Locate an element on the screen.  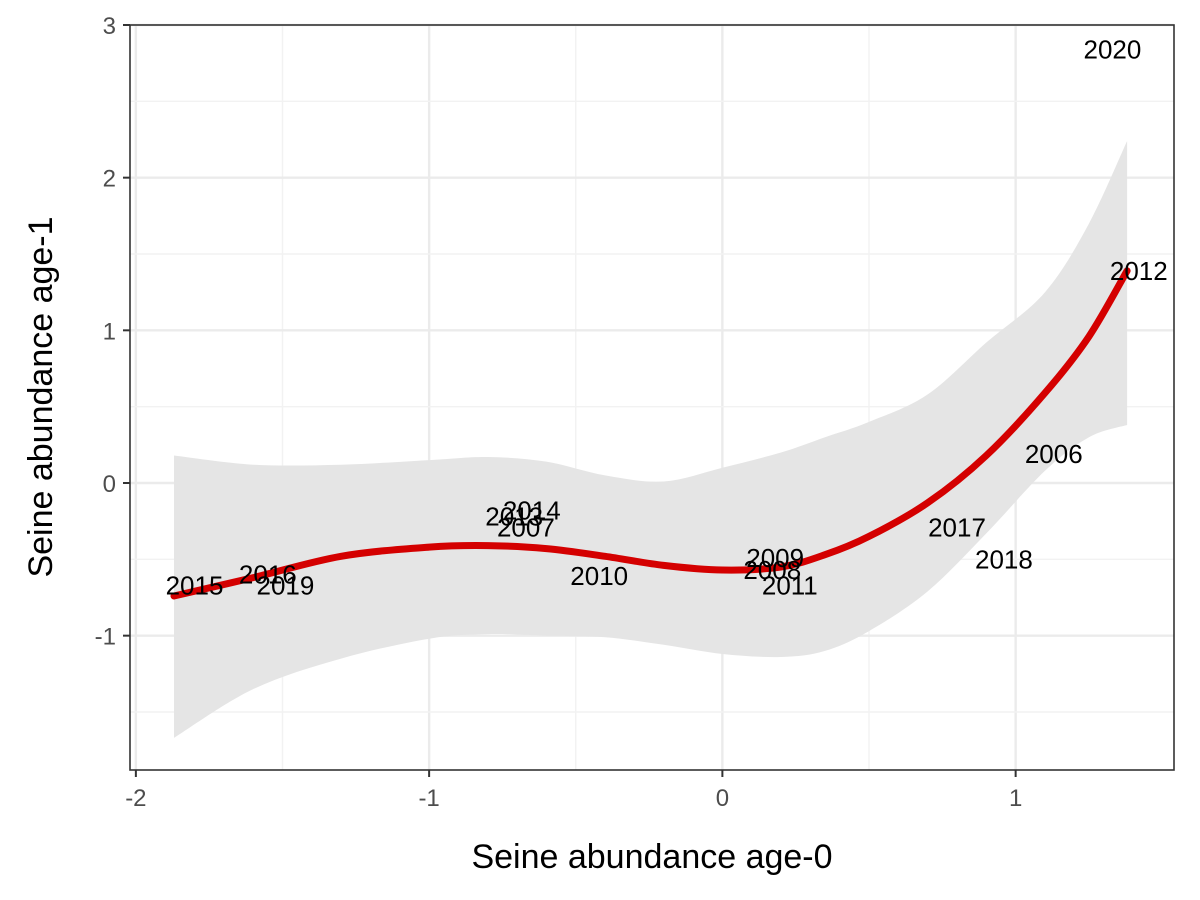
point-label-2007: 2007 is located at coordinates (526, 527).